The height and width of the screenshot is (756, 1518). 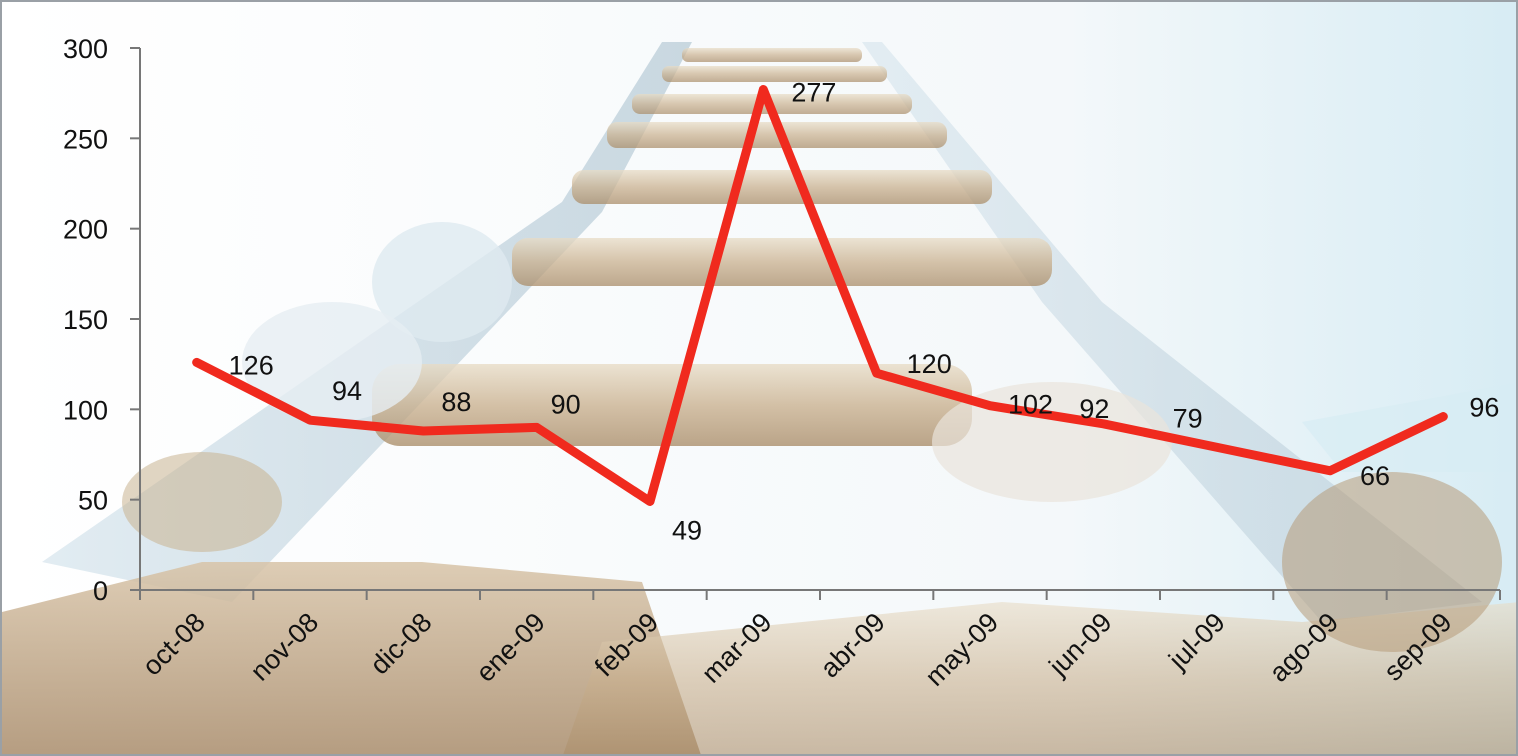 I want to click on y-tick-label: 250, so click(x=85, y=139).